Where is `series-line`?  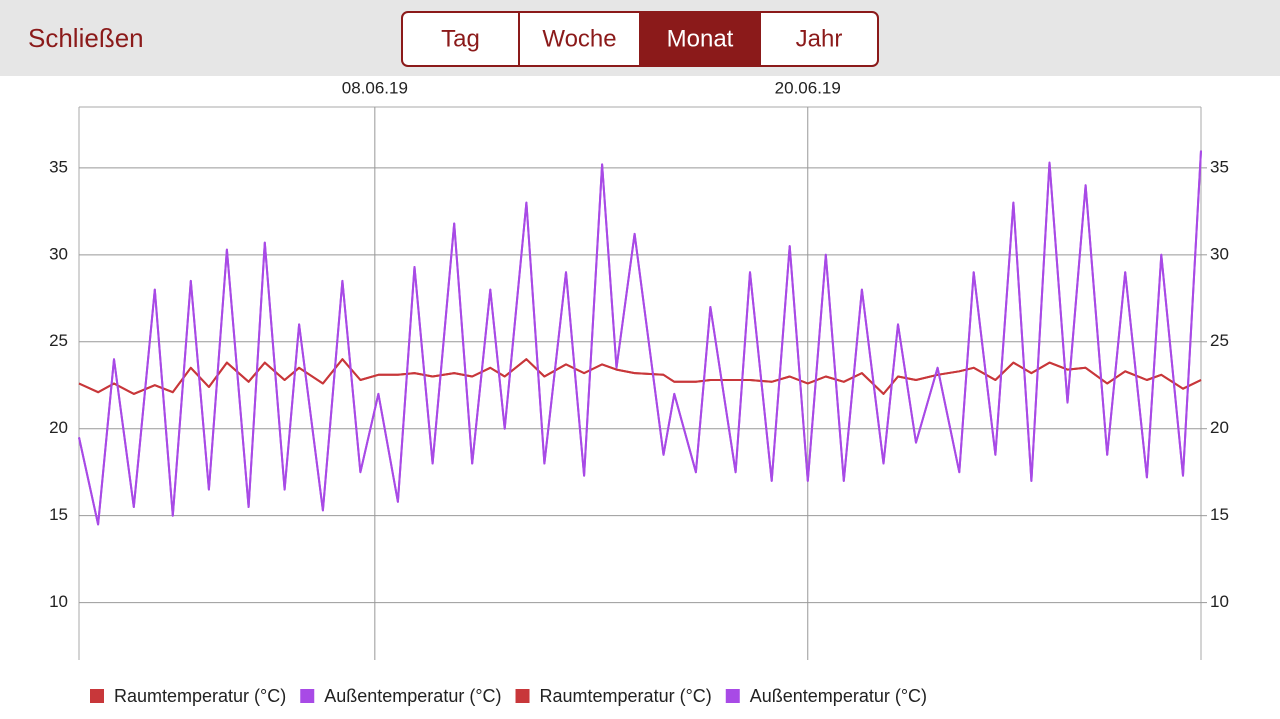
series-line is located at coordinates (640, 376).